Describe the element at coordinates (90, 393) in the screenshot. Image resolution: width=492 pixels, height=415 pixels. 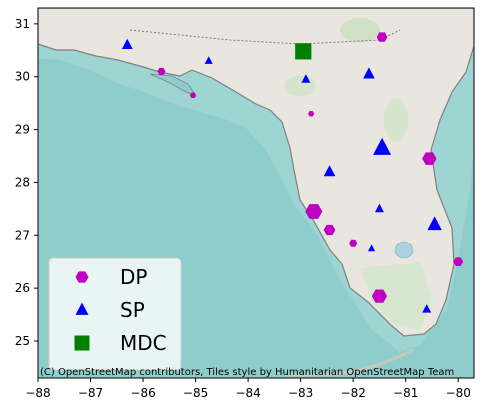
I see `x-tick-label: −87` at that location.